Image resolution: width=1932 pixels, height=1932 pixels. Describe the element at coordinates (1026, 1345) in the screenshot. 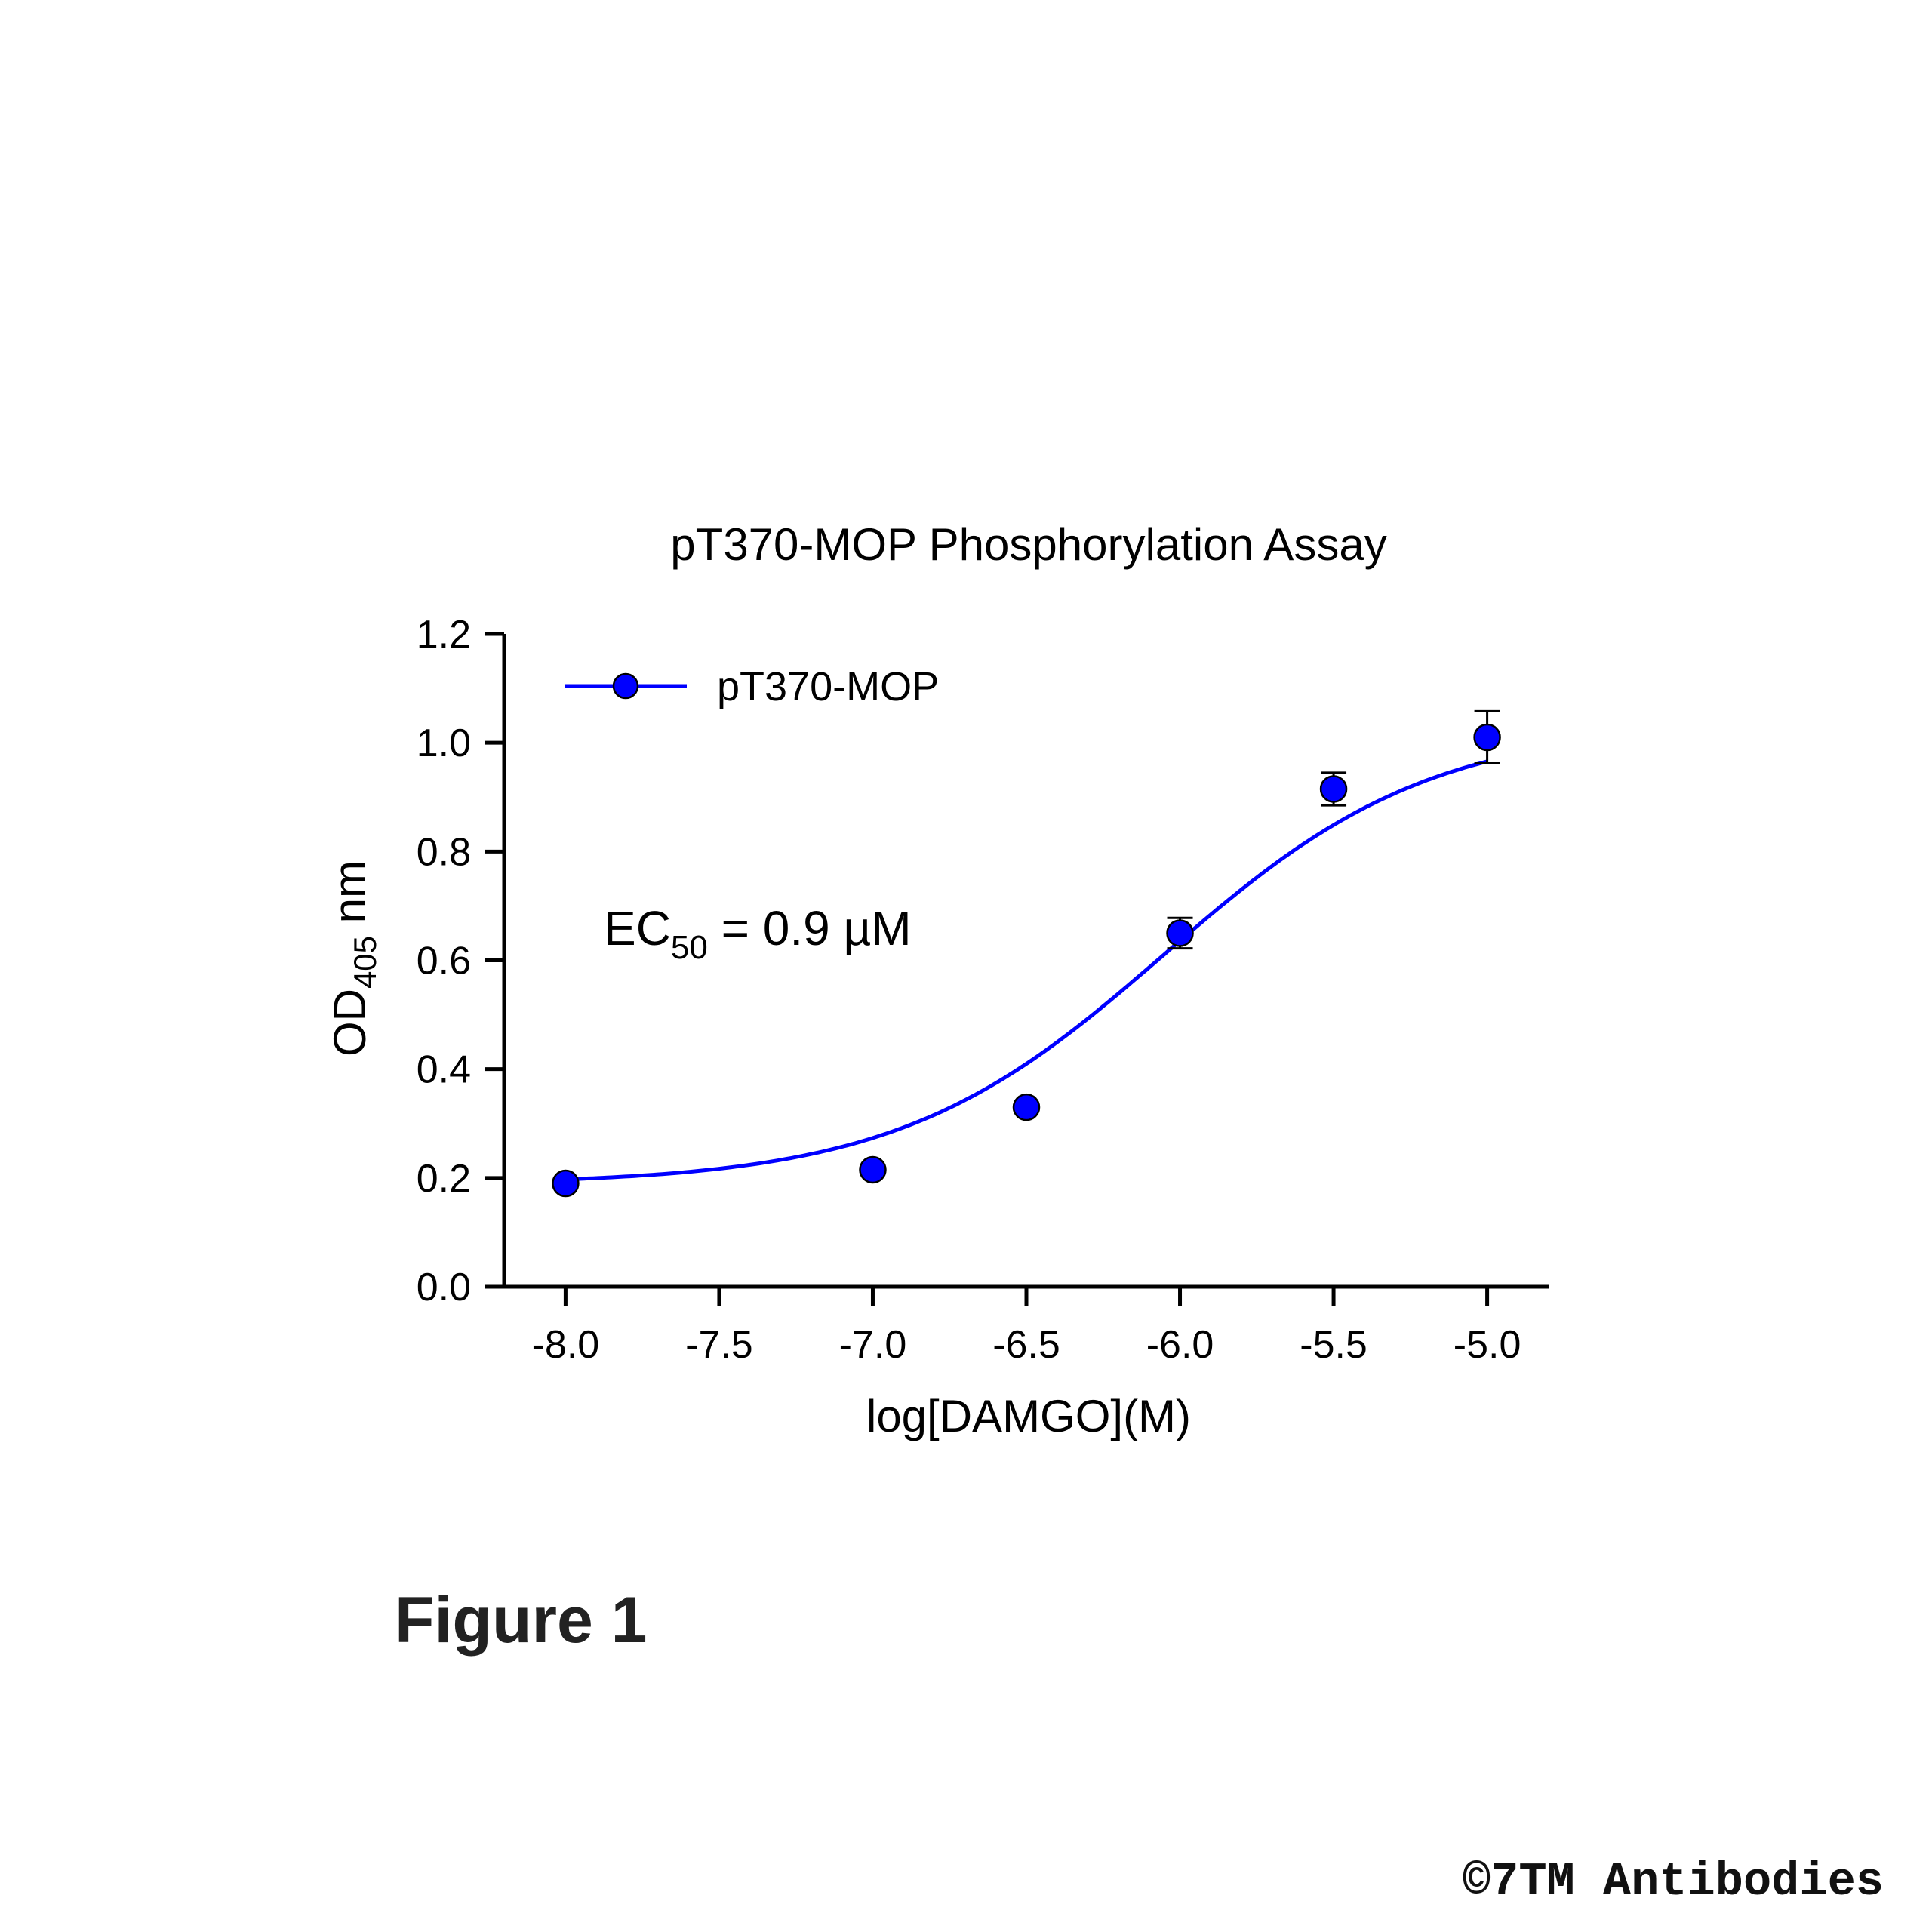

I see `x-tick-label: -6.5` at that location.